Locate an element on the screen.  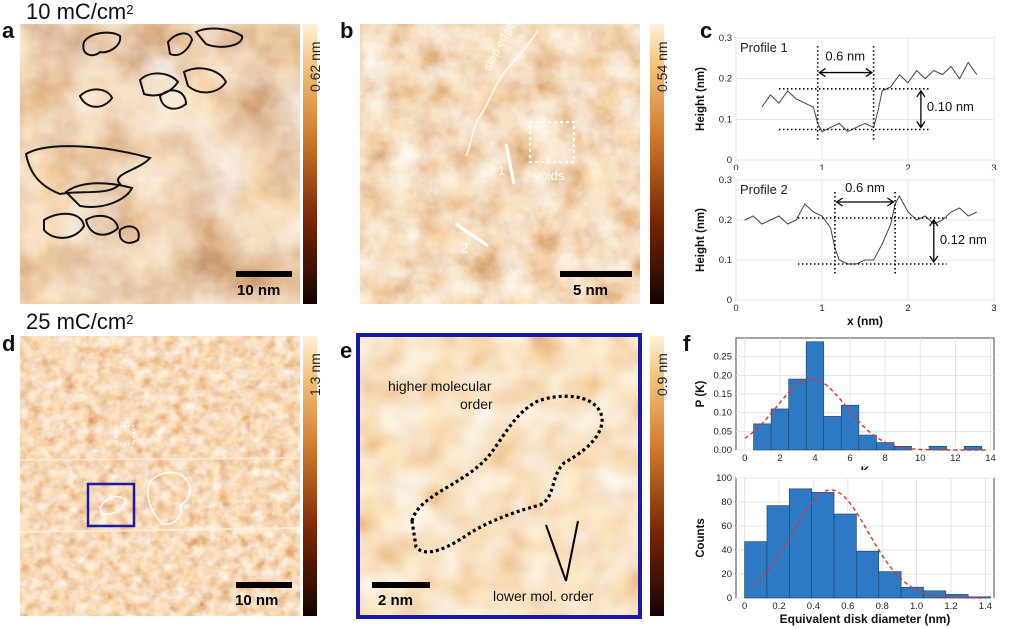
profile-1-arrowhead-down is located at coordinates (921, 125).